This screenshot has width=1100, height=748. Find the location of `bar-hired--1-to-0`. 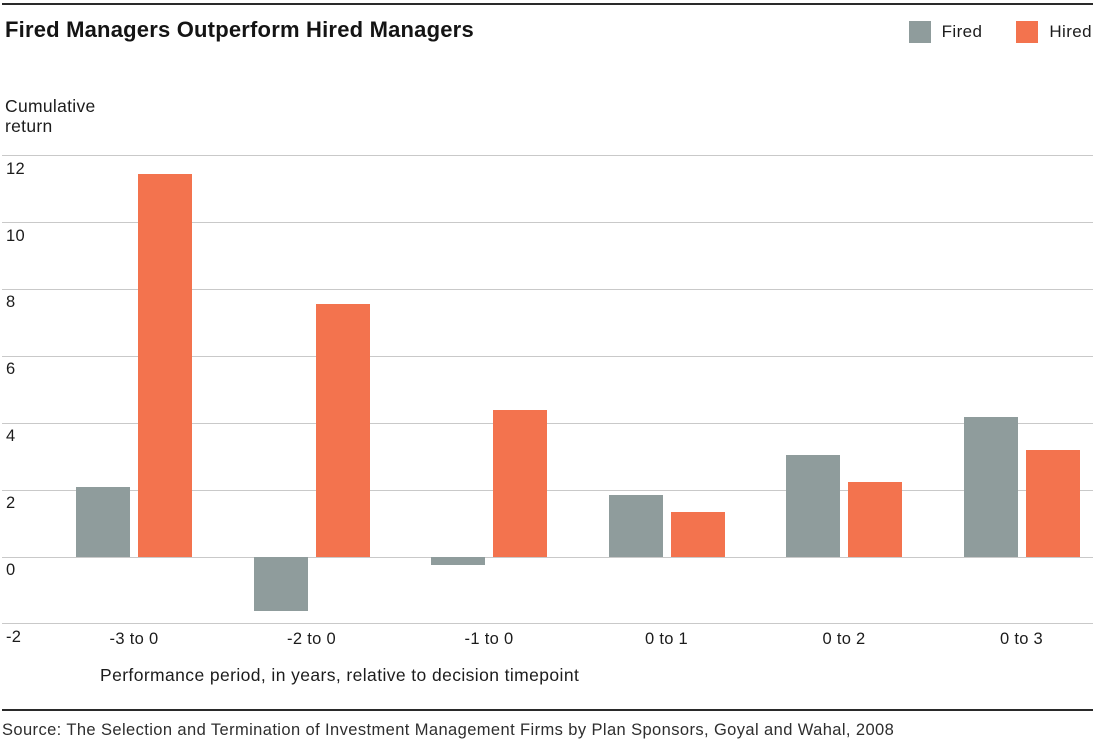

bar-hired--1-to-0 is located at coordinates (520, 483).